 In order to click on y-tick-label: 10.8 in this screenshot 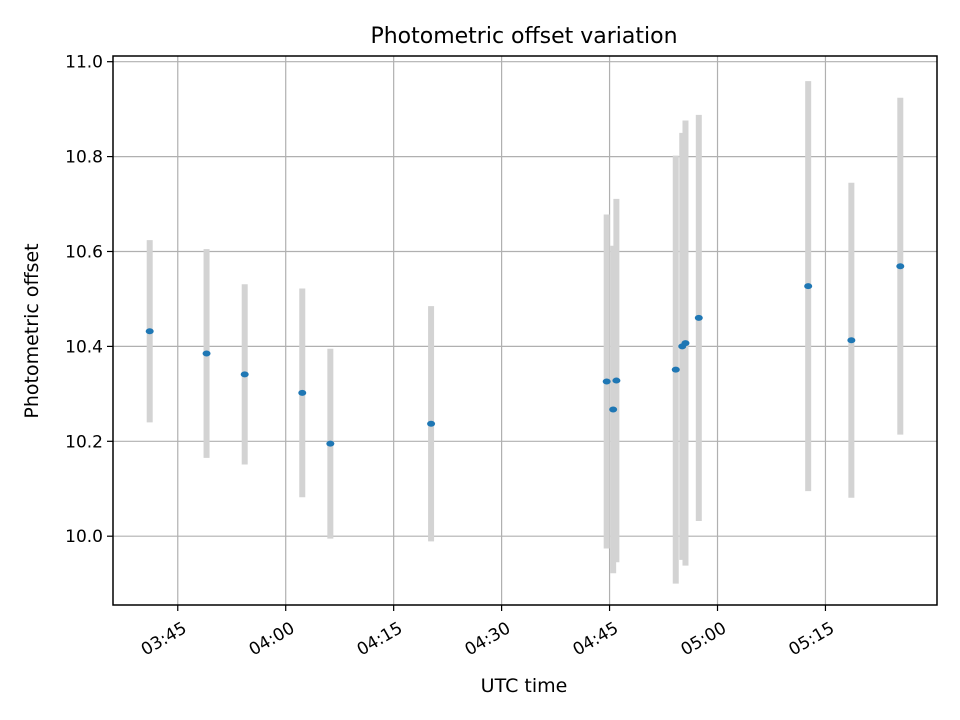, I will do `click(84, 158)`.